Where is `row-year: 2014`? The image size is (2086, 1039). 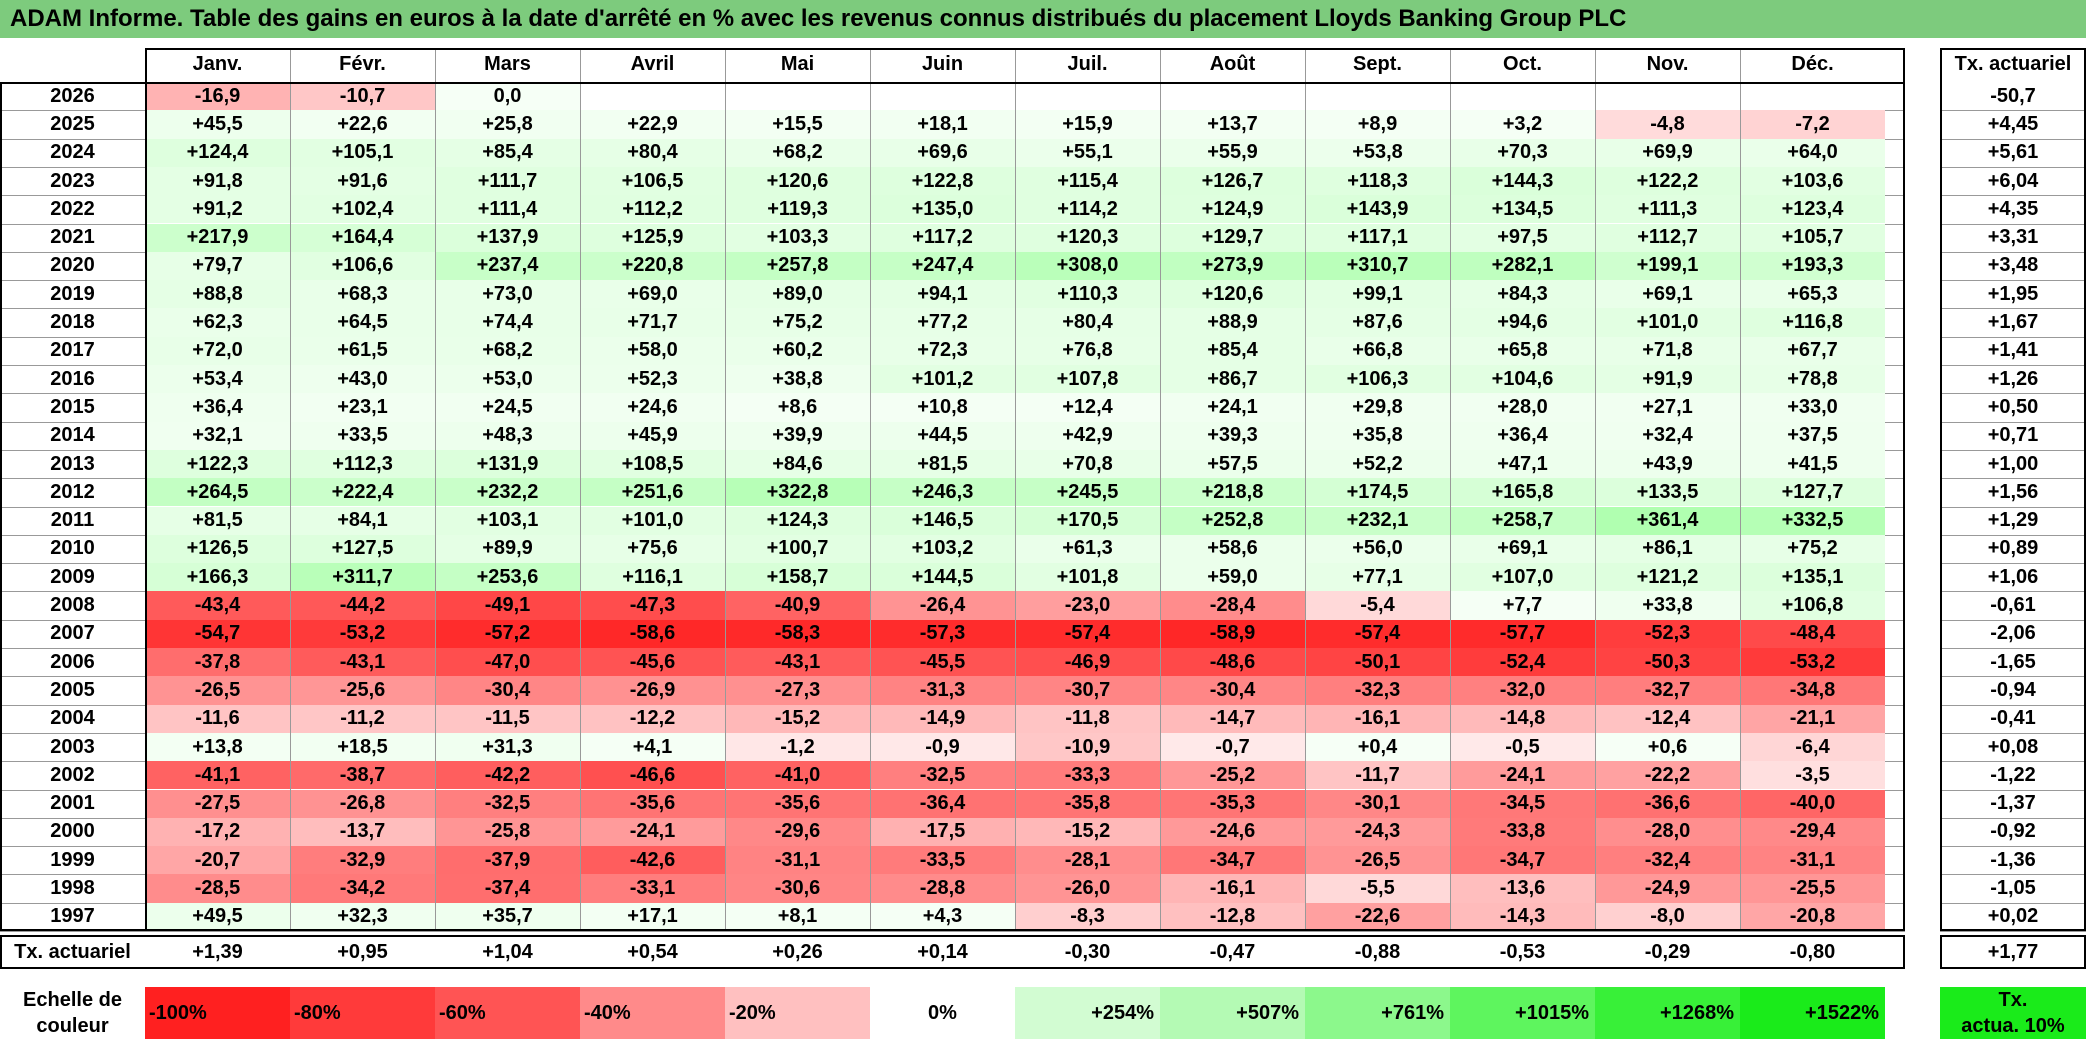
row-year: 2014 is located at coordinates (72, 435).